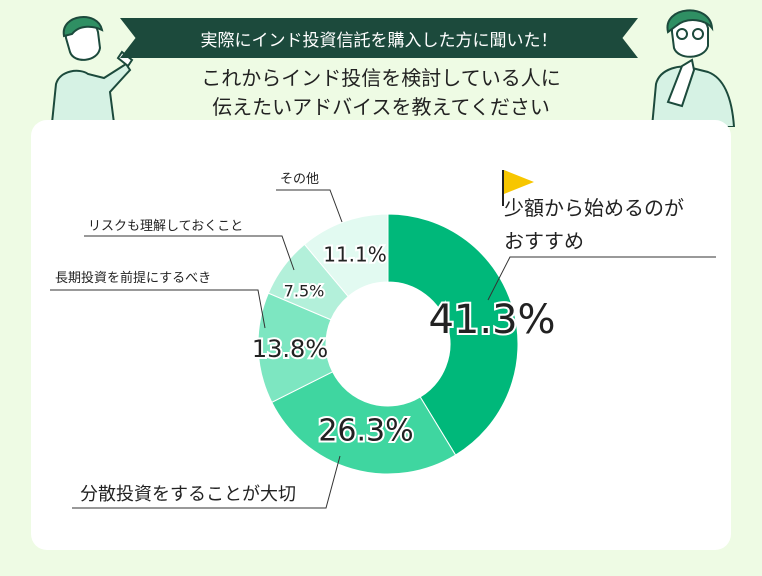  What do you see at coordinates (304, 291) in the screenshot?
I see `data-label: 7.5%` at bounding box center [304, 291].